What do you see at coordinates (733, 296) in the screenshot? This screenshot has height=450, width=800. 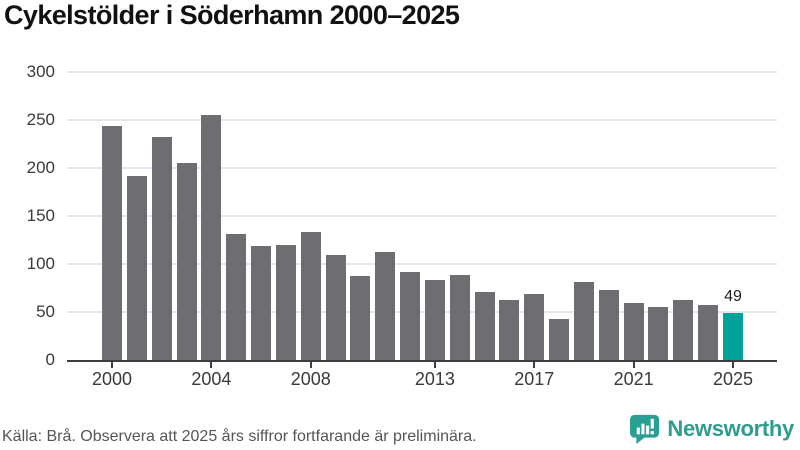 I see `highlight-value-label: 49` at bounding box center [733, 296].